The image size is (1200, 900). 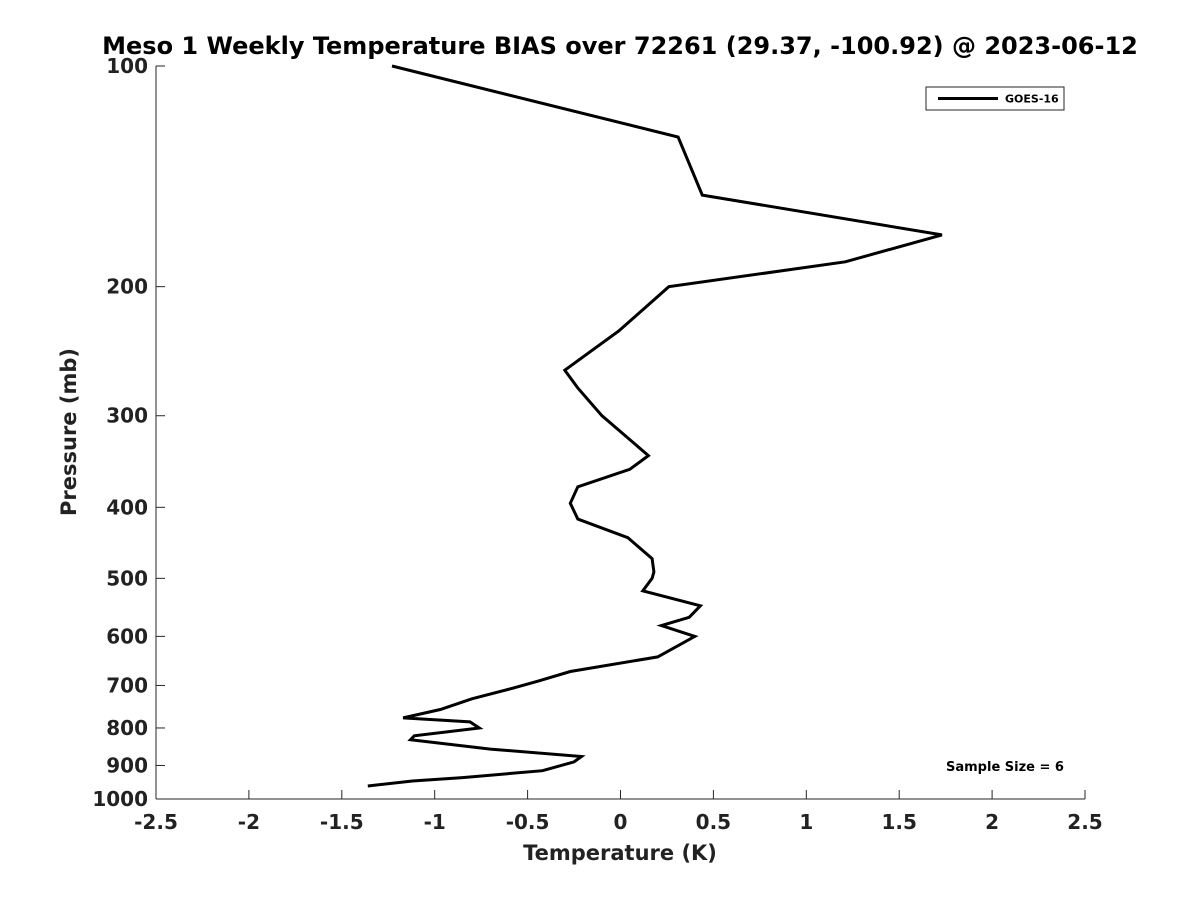 What do you see at coordinates (898, 822) in the screenshot?
I see `x-tick-label: 1.5` at bounding box center [898, 822].